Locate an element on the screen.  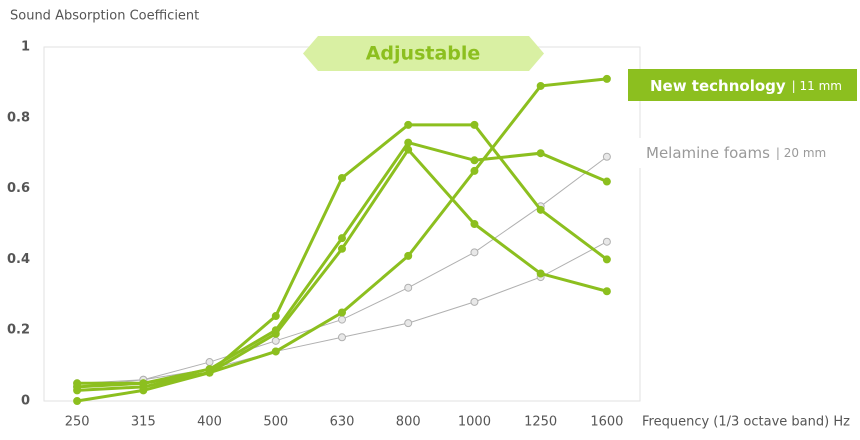
x-tick-label: 630 is located at coordinates (342, 422).